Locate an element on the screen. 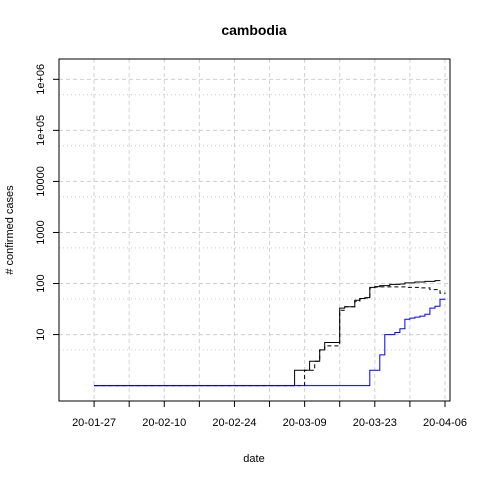 This screenshot has height=480, width=480. y-axis-label: # confirmed cases is located at coordinates (10, 230).